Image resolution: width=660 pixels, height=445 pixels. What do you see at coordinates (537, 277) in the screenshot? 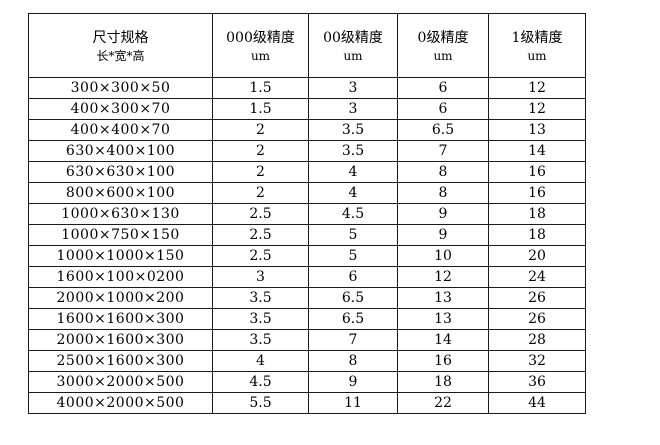
I see `tolerance-value-cell: 24` at bounding box center [537, 277].